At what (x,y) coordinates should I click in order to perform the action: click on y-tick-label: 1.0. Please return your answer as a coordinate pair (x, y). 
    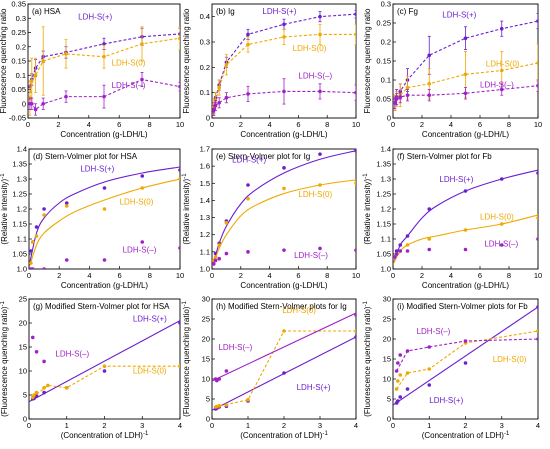
    Looking at the image, I should click on (22, 269).